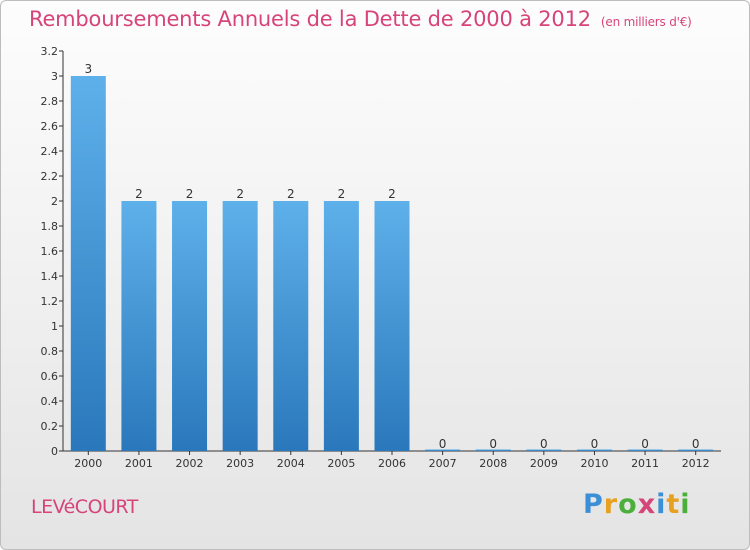 The width and height of the screenshot is (750, 550). What do you see at coordinates (544, 463) in the screenshot?
I see `x-tick-label: 2009` at bounding box center [544, 463].